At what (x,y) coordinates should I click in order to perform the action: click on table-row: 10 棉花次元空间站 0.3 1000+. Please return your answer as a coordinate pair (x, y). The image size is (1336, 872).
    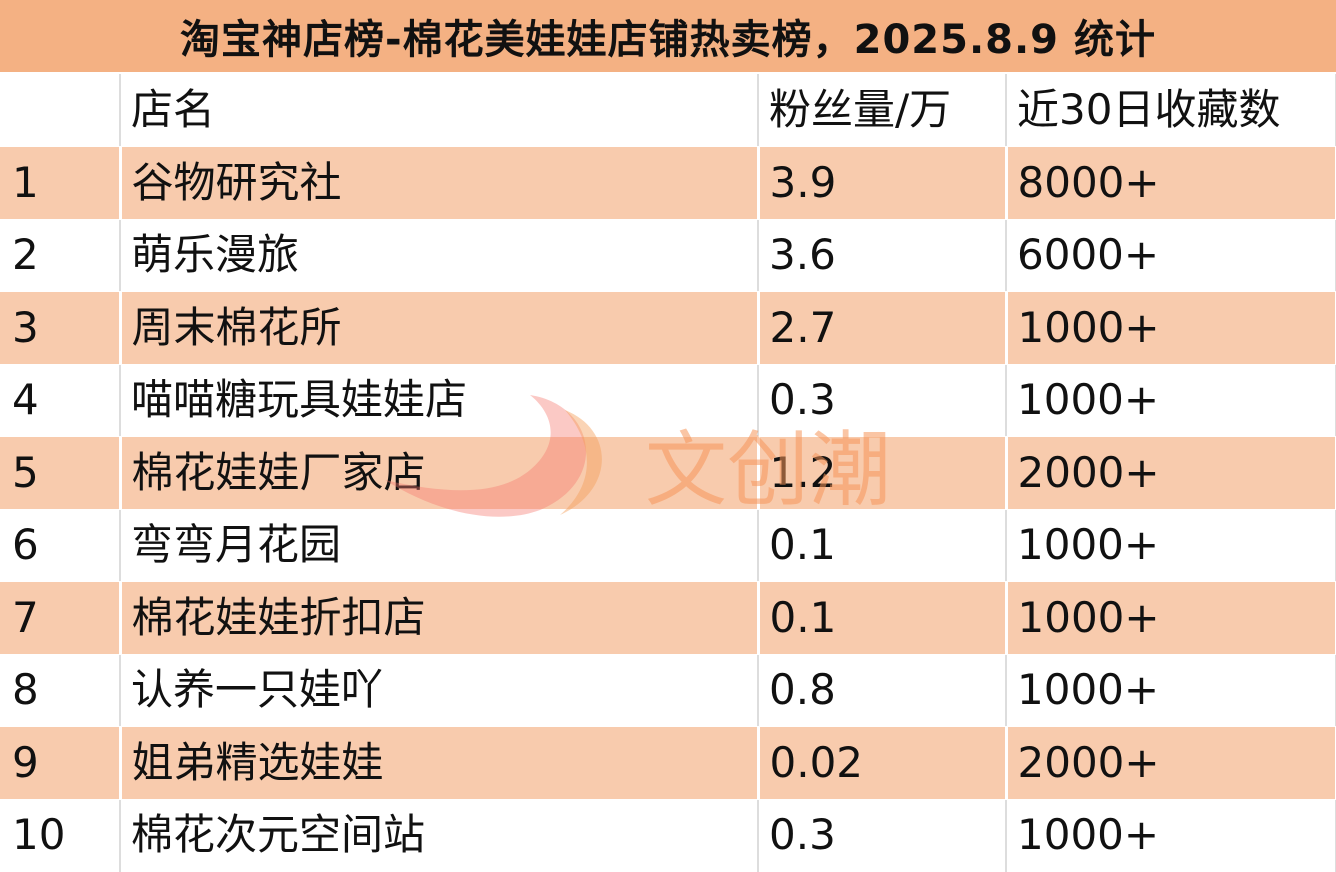
    Looking at the image, I should click on (668, 835).